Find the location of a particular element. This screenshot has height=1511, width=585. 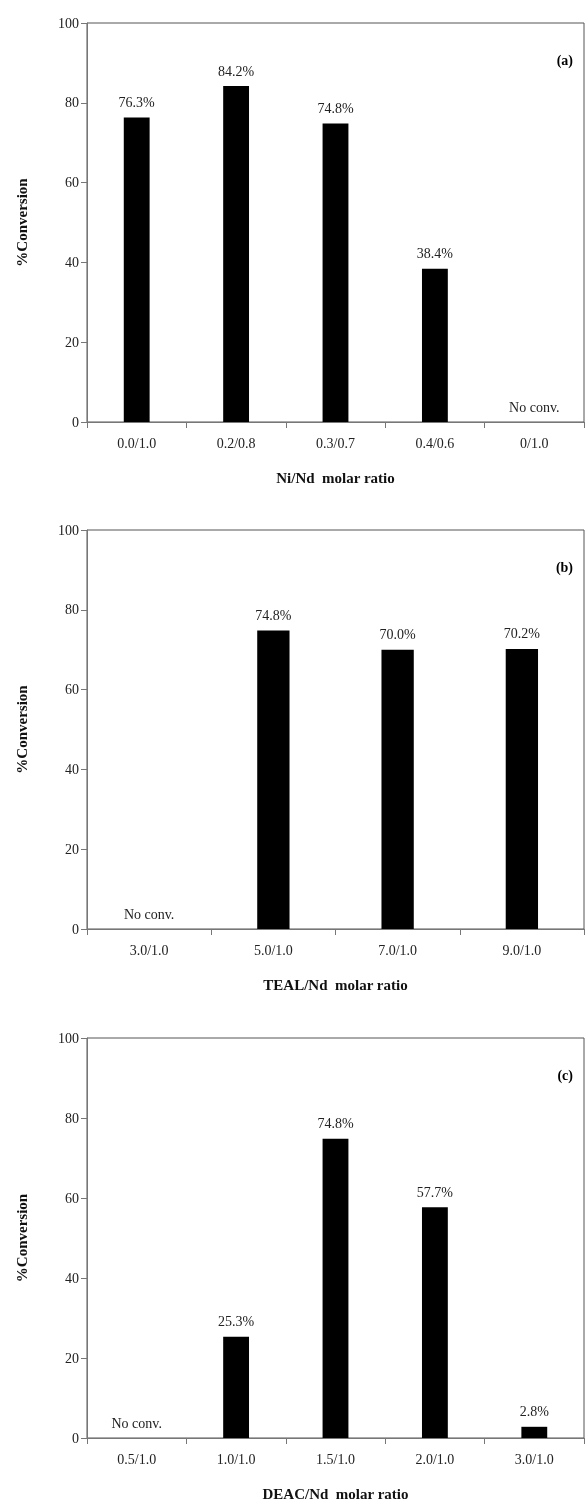

data-label: 70.0% is located at coordinates (398, 635).